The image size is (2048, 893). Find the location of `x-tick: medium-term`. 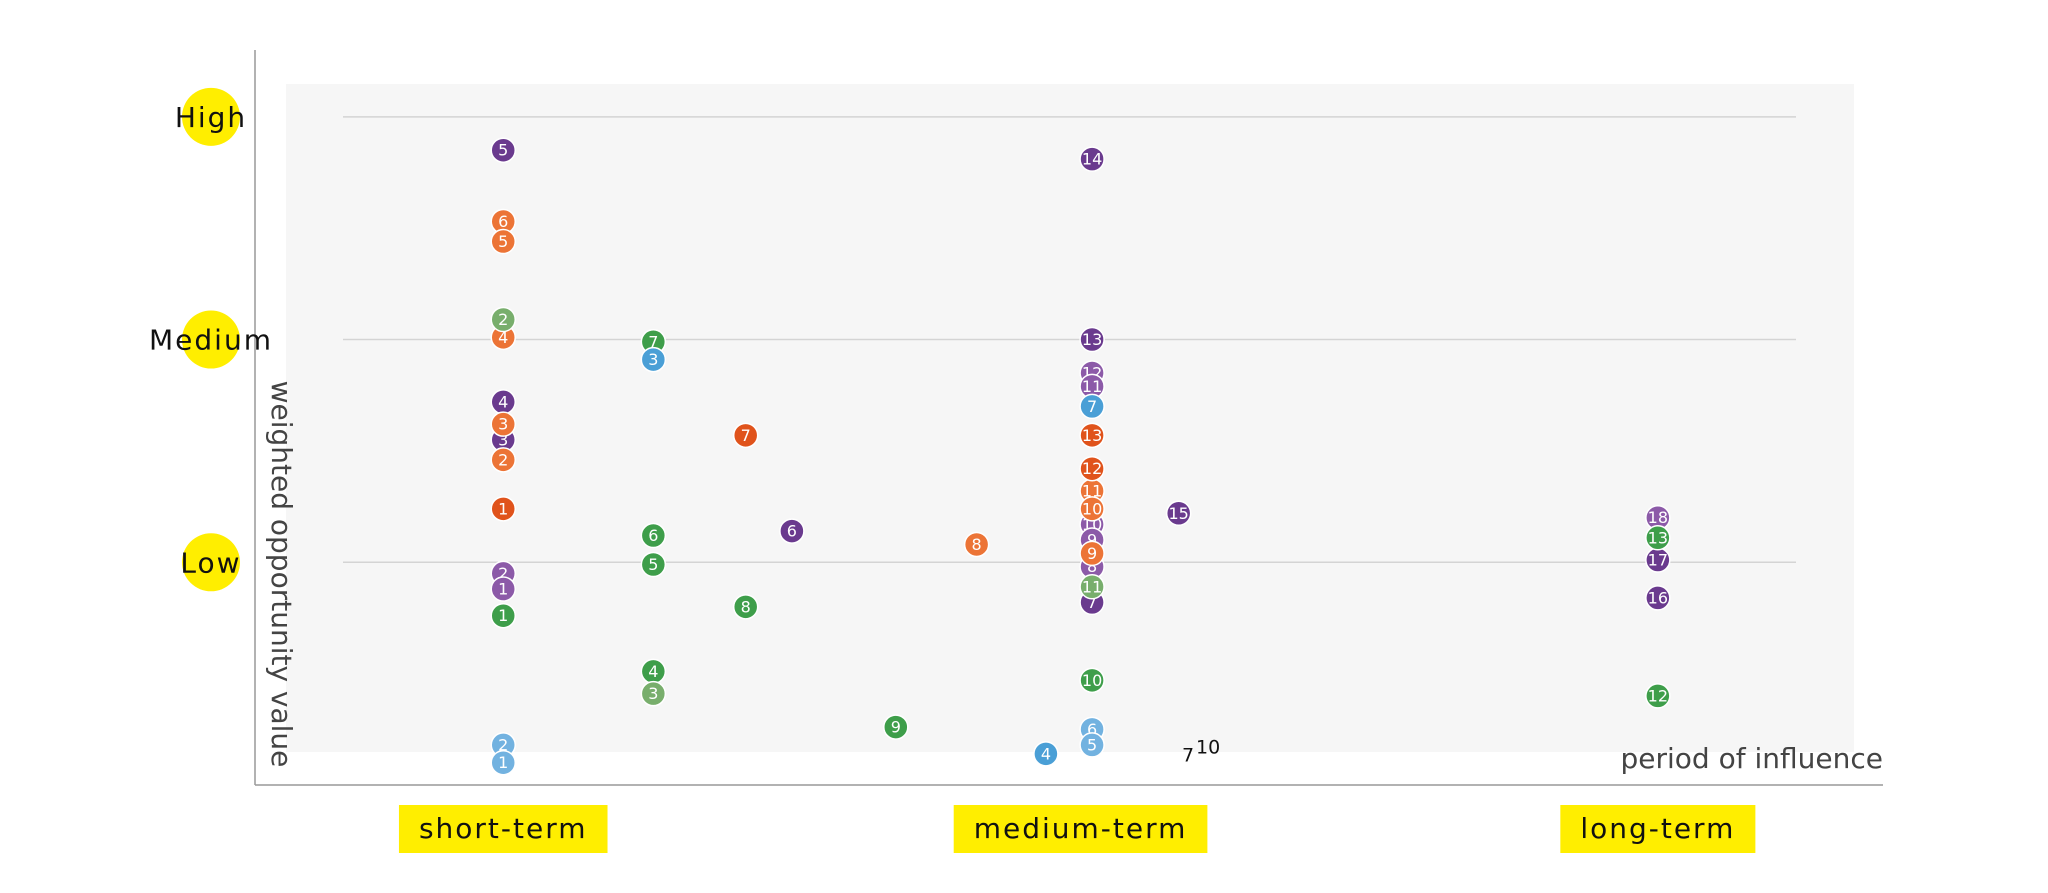

x-tick: medium-term is located at coordinates (1080, 829).